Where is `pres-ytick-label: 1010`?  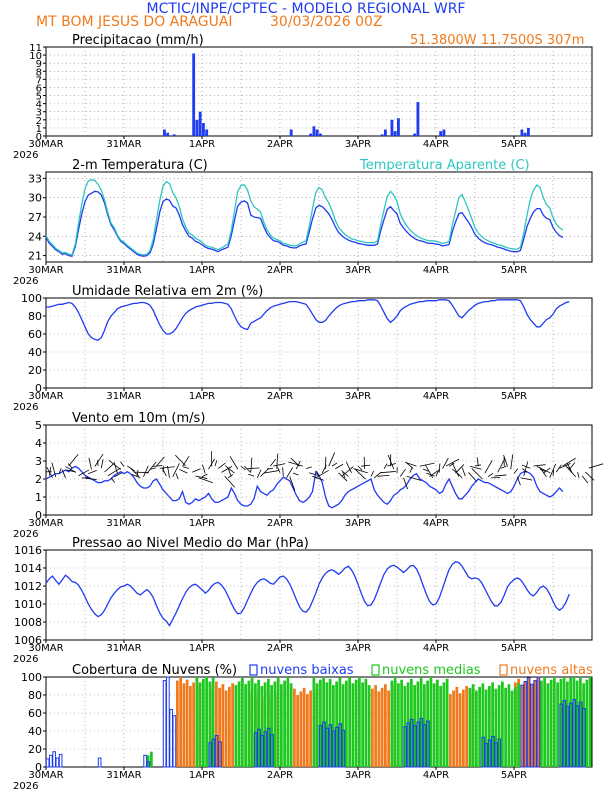 pres-ytick-label: 1010 is located at coordinates (28, 604).